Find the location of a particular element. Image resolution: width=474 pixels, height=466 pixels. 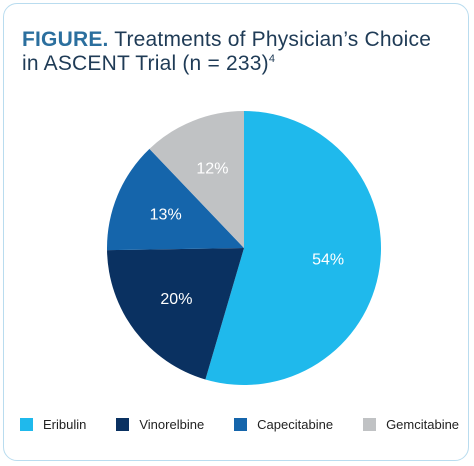

legend-item-eribulin: Eribulin is located at coordinates (53, 424).